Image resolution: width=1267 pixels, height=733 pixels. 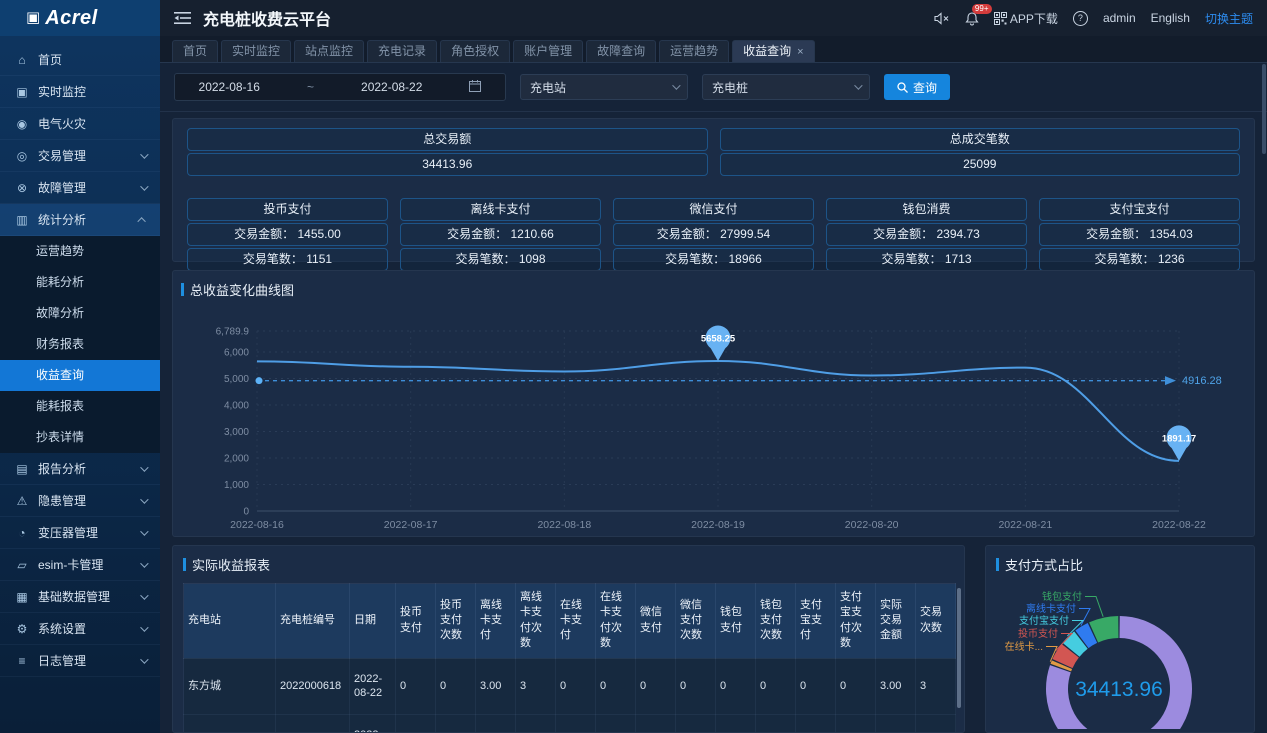 I want to click on date-range-picker: 2022-08-16 ~ 2022-08-22, so click(x=340, y=87).